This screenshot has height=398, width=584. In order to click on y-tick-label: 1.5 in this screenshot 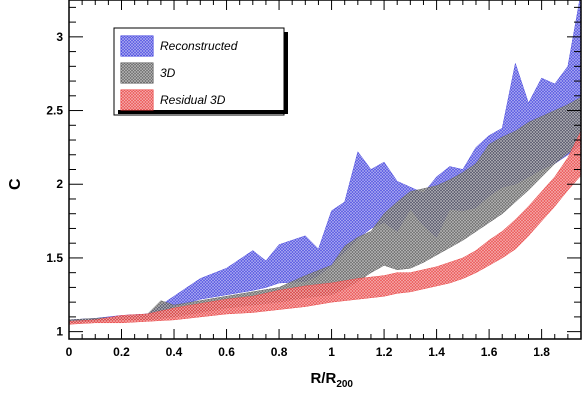, I will do `click(54, 258)`.